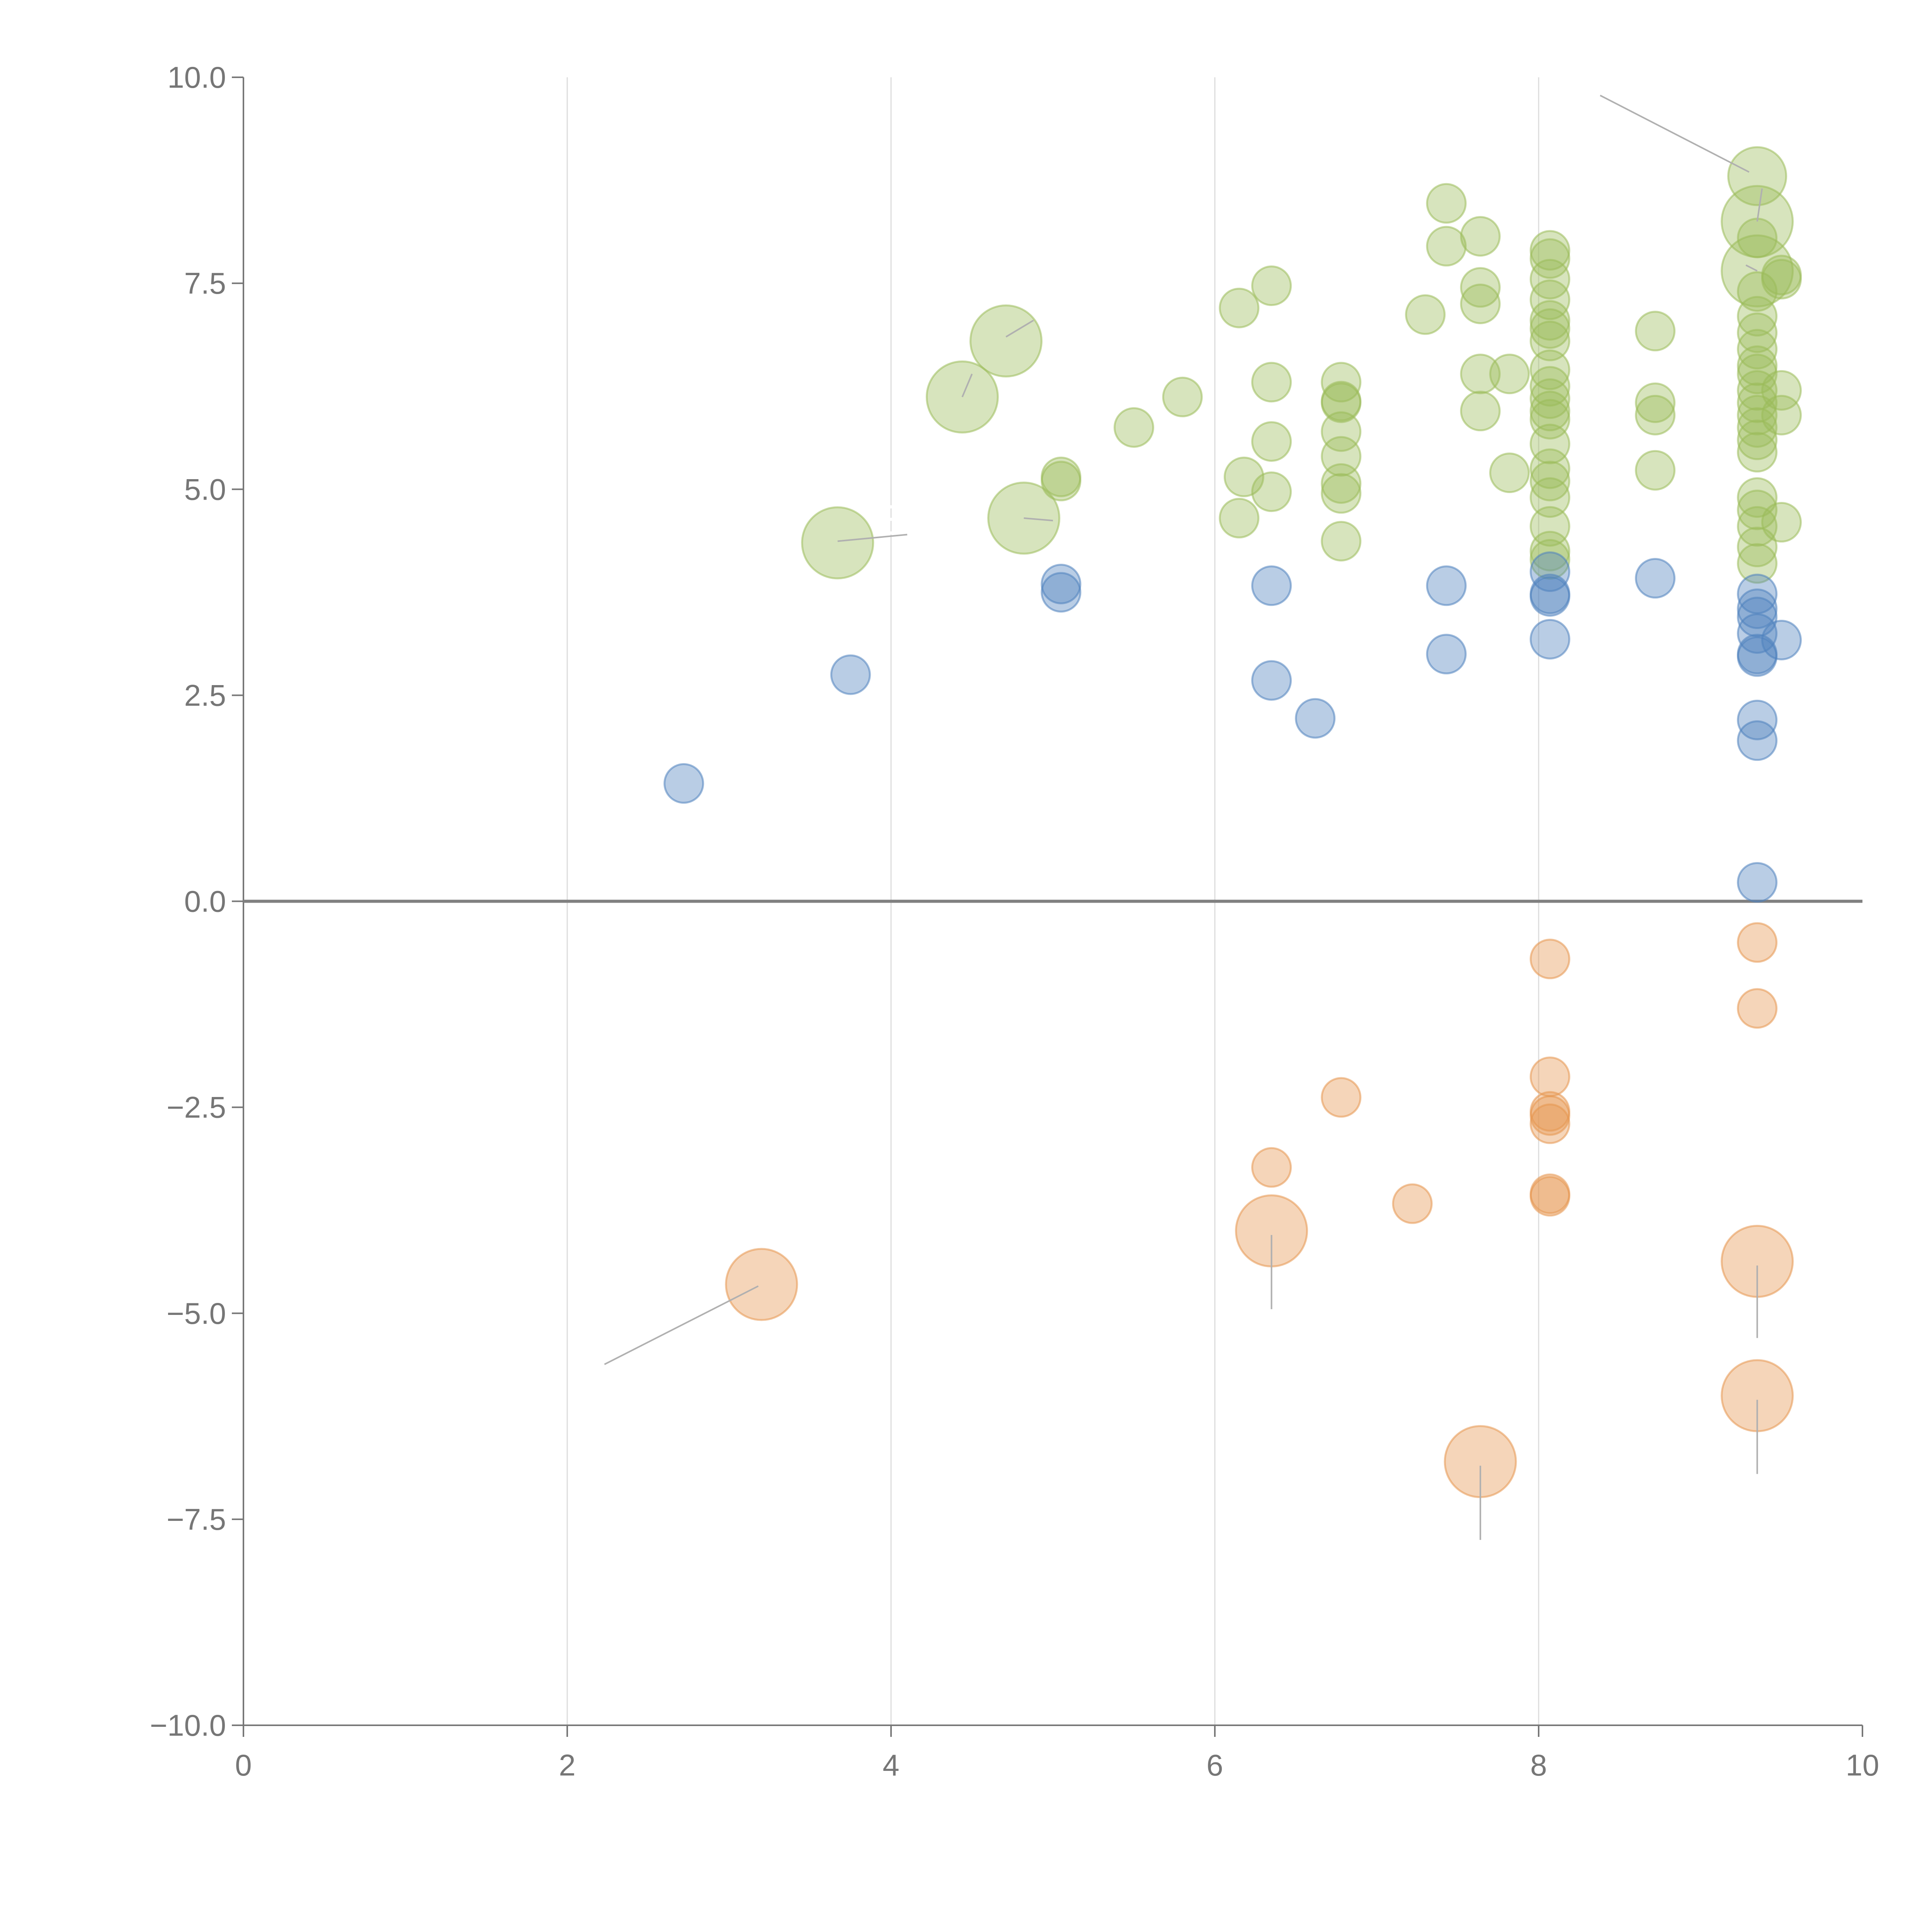 The width and height of the screenshot is (1932, 1932). I want to click on y-tick-label: −7.5, so click(197, 1519).